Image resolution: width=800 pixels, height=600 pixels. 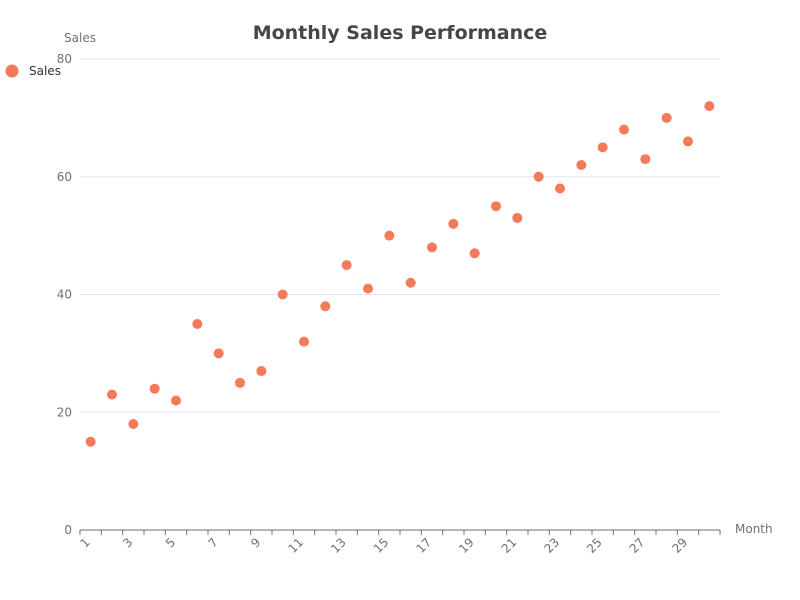 What do you see at coordinates (127, 542) in the screenshot?
I see `x-tick-label-3: 3` at bounding box center [127, 542].